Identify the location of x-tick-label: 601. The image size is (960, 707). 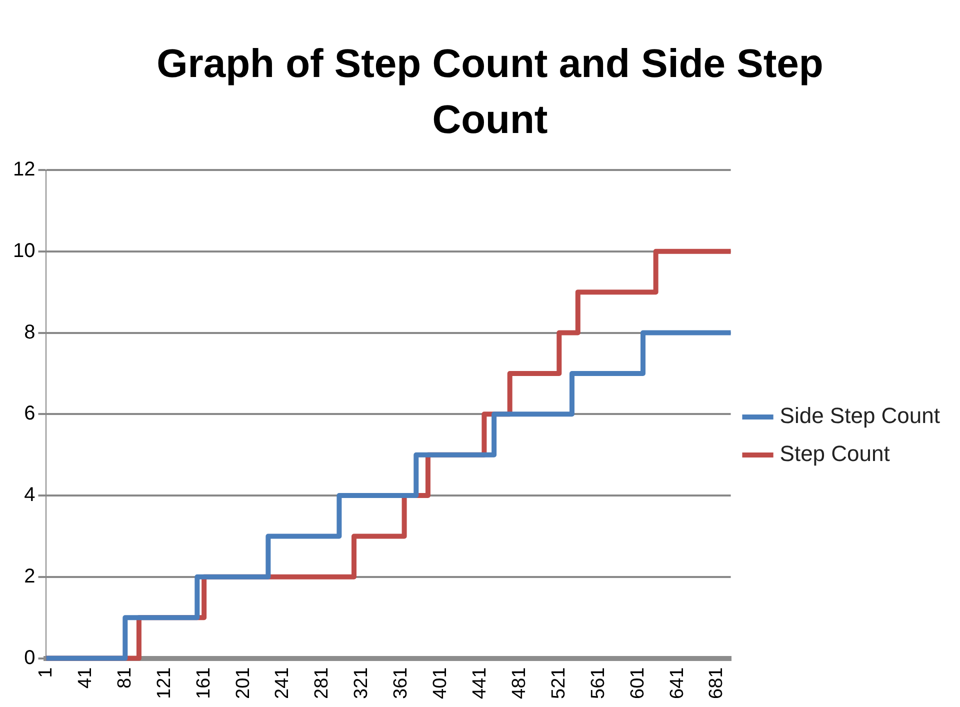
(637, 683).